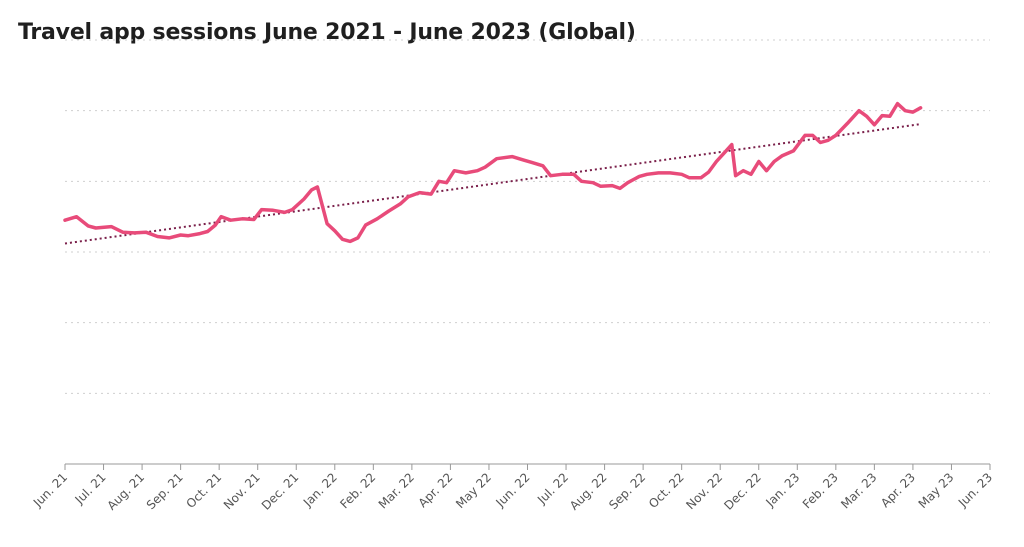 The width and height of the screenshot is (1024, 547). Describe the element at coordinates (742, 491) in the screenshot. I see `x-tick-label: Dec. 22` at that location.